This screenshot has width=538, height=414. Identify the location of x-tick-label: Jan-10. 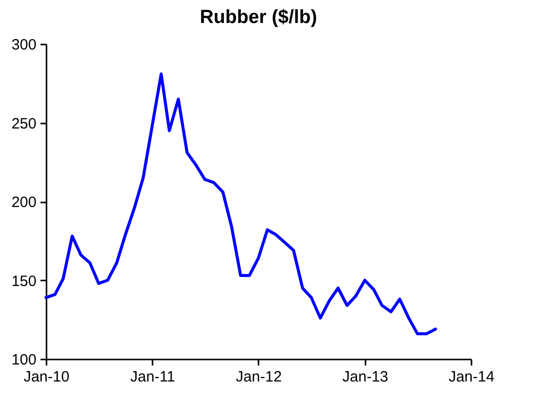
(47, 377).